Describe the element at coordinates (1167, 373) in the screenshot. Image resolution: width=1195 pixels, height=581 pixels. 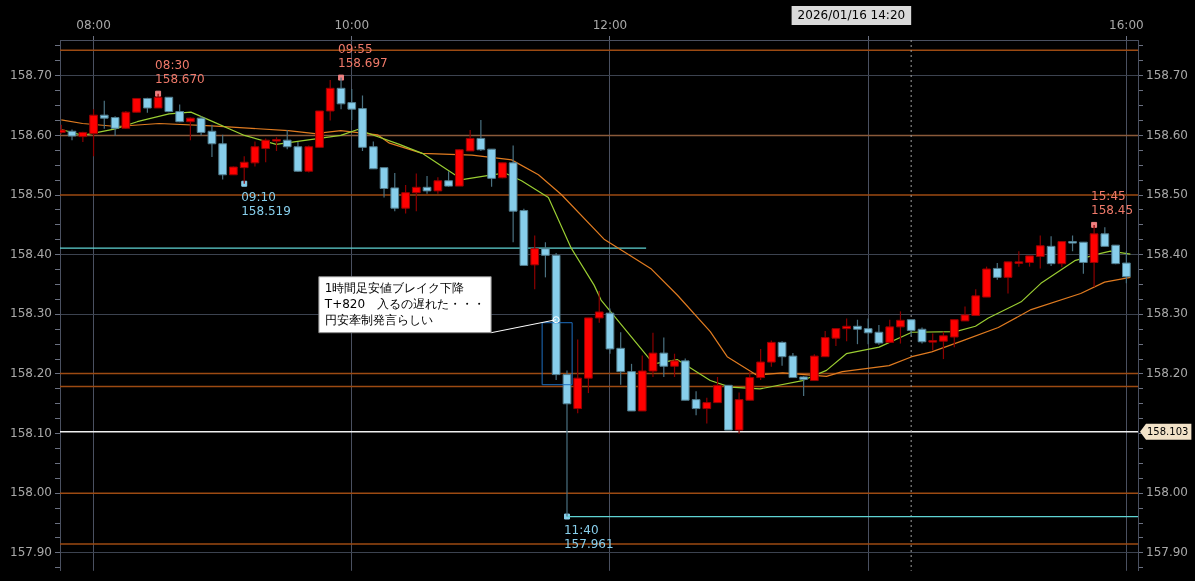
I see `y2-tick-label: 158.20` at that location.